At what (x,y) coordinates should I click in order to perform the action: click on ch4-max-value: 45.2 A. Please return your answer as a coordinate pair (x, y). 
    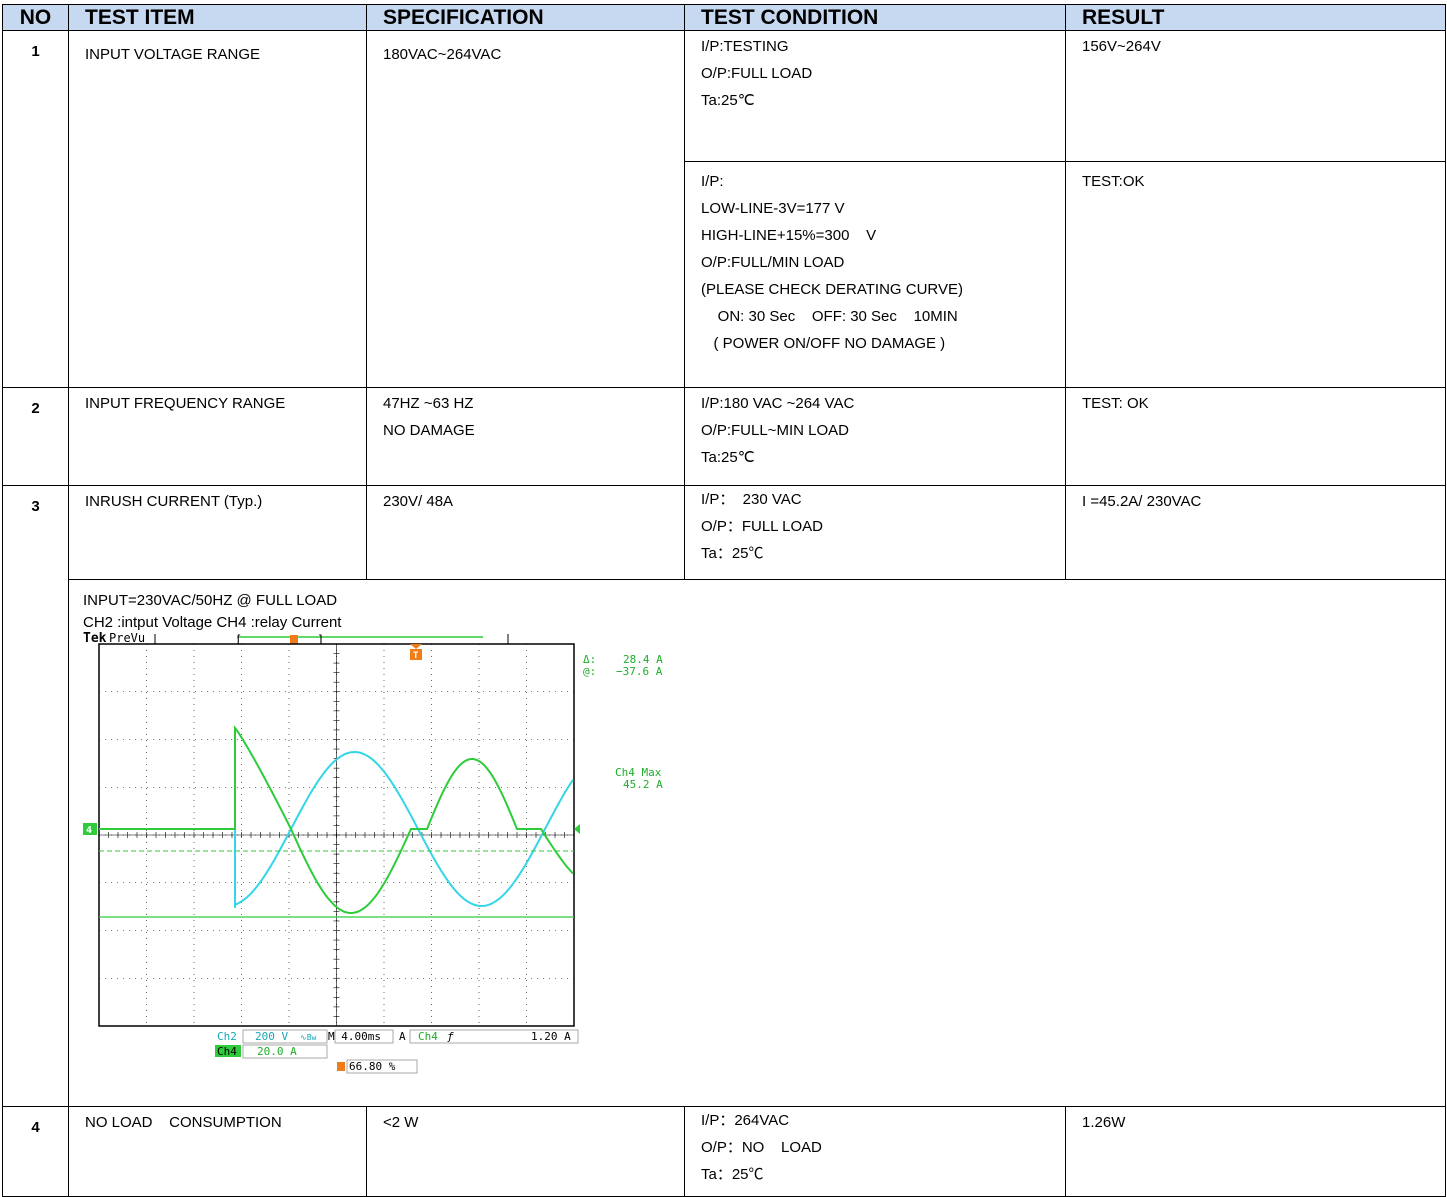
    Looking at the image, I should click on (643, 784).